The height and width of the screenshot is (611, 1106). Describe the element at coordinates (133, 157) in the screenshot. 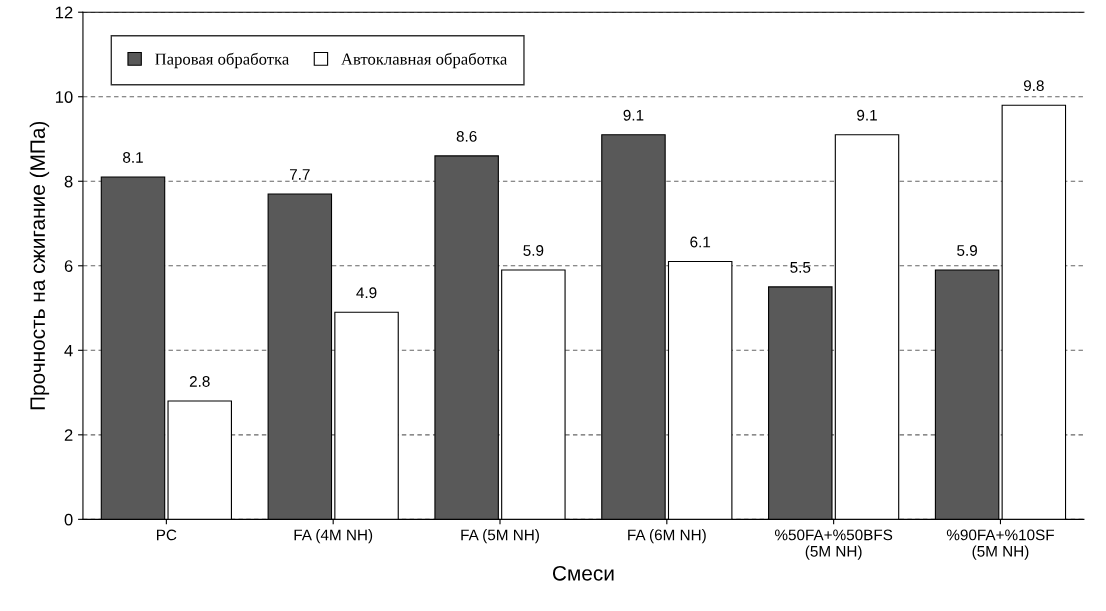

I see `data-label: 8.1` at that location.